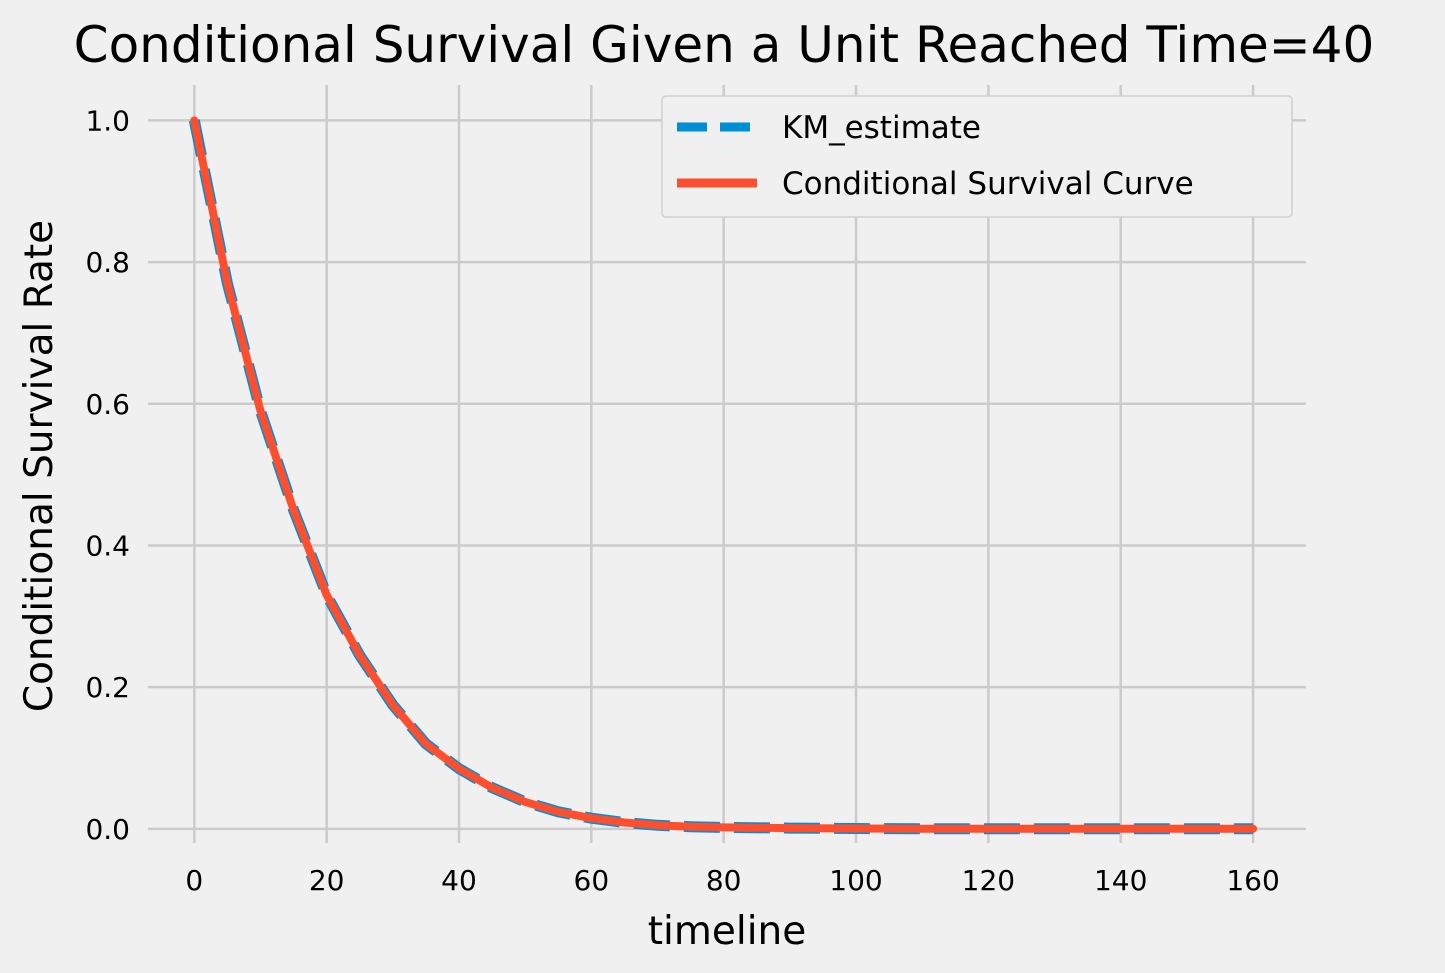 This screenshot has height=973, width=1445. Describe the element at coordinates (988, 880) in the screenshot. I see `x-tick-label: 120` at that location.